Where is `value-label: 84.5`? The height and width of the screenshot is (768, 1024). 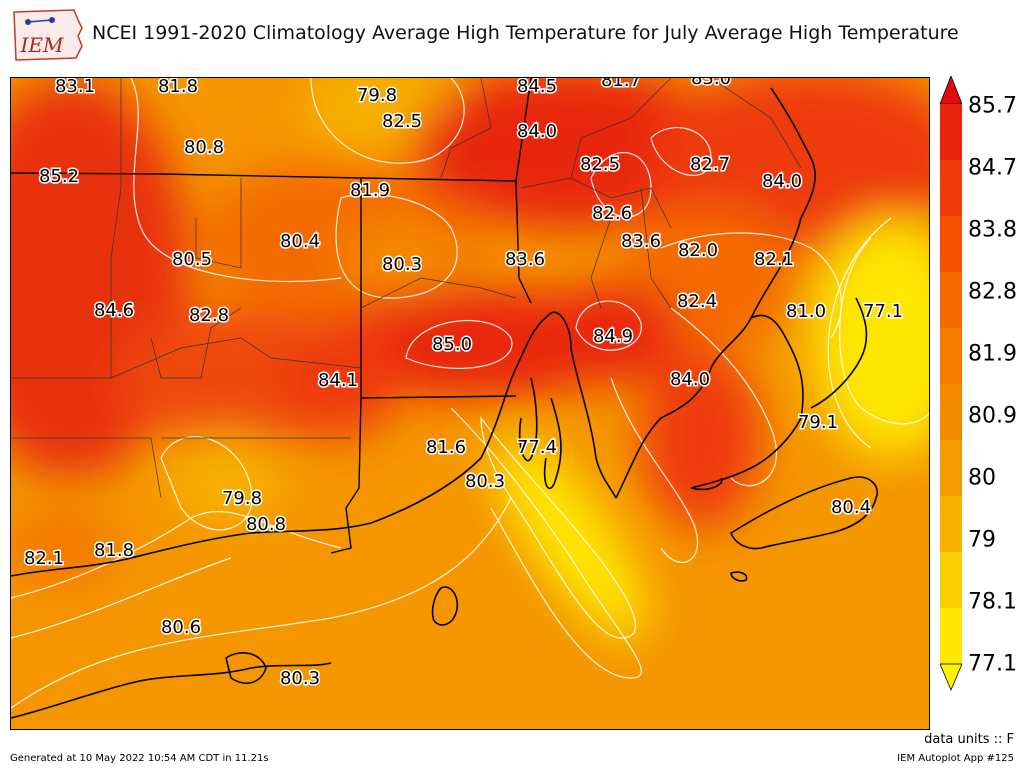 value-label: 84.5 is located at coordinates (537, 87).